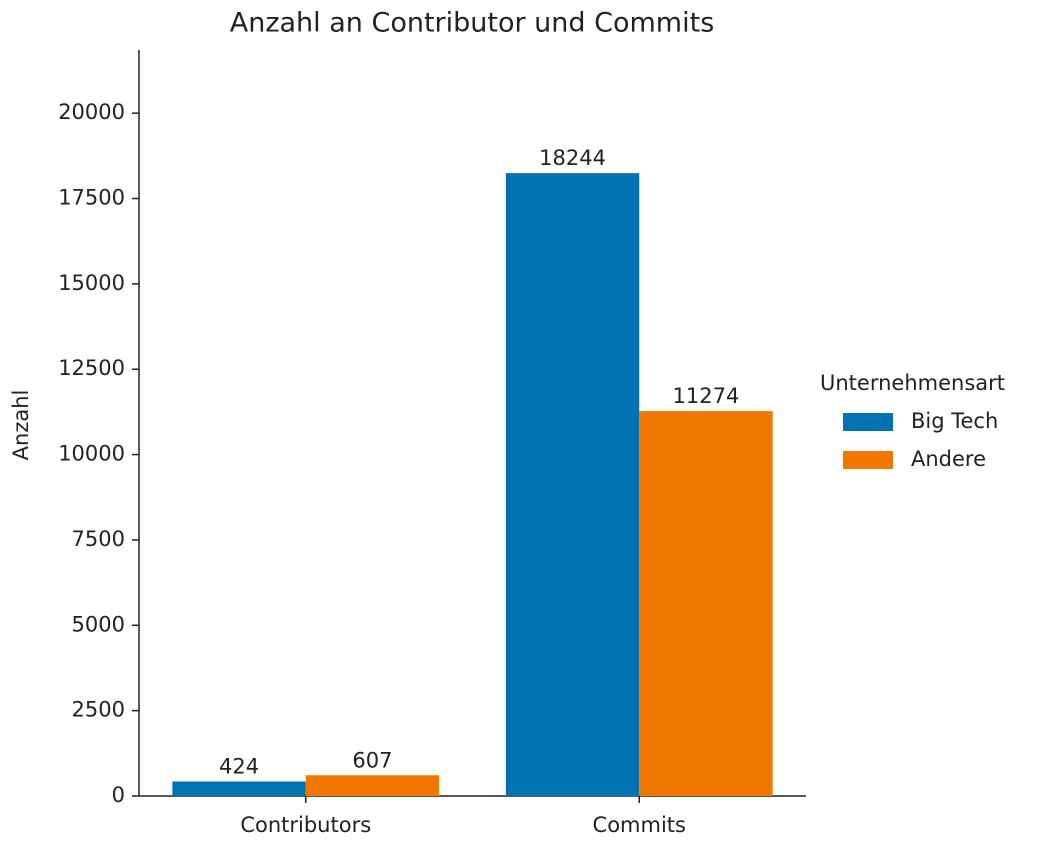  Describe the element at coordinates (954, 421) in the screenshot. I see `legend-label: Big Tech` at that location.